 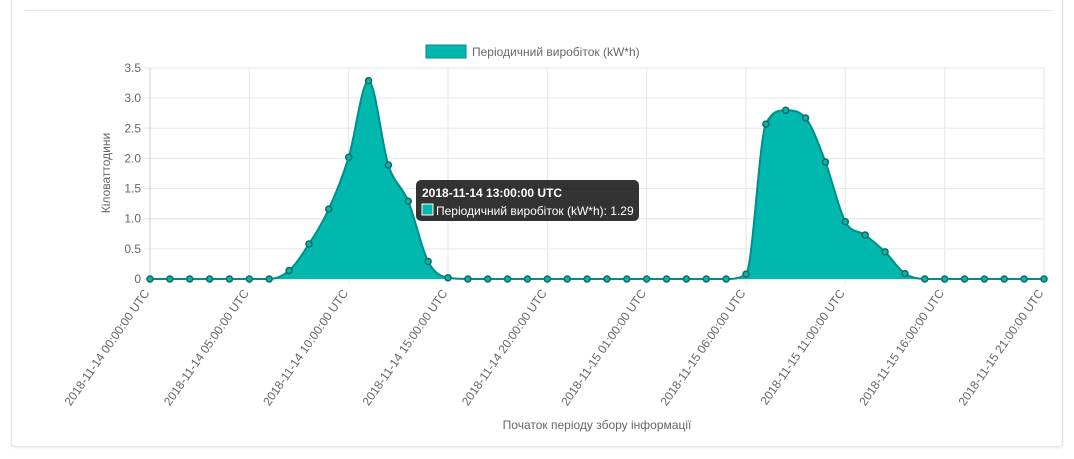 I want to click on top-divider, so click(x=539, y=10).